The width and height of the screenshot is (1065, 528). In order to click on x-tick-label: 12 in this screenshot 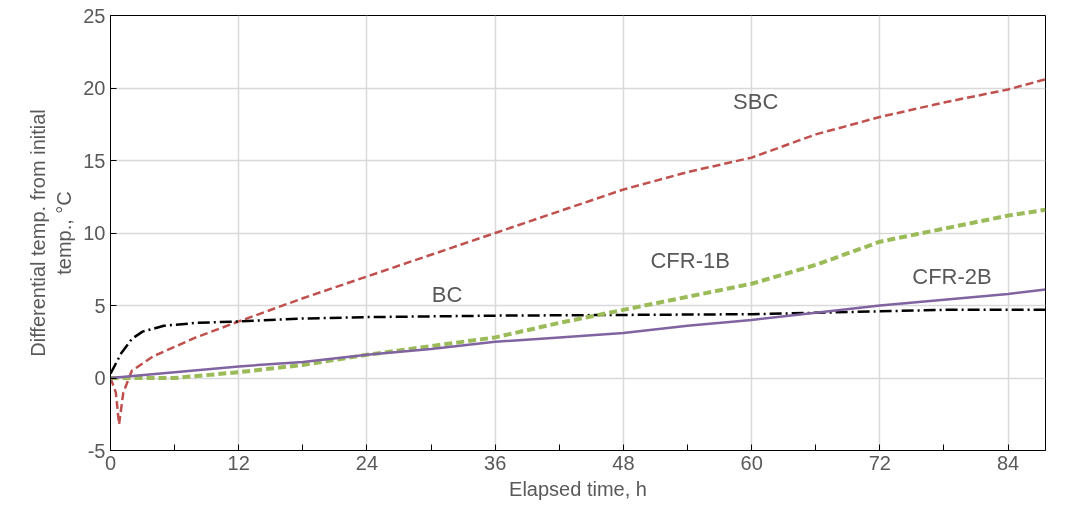, I will do `click(238, 462)`.